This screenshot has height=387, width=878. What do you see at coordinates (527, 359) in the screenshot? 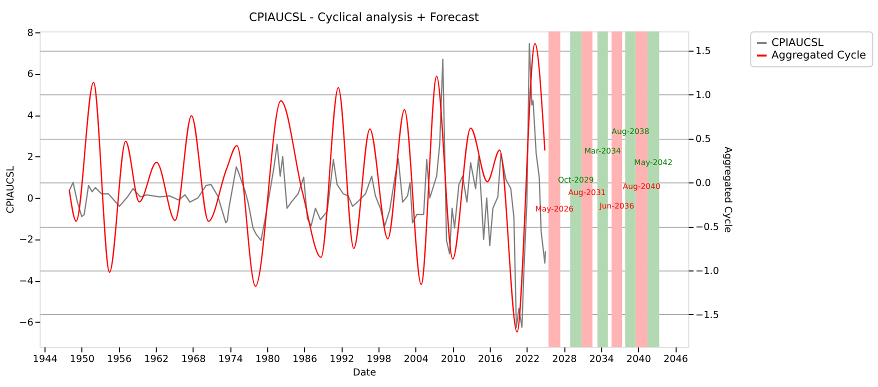
I see `x-tick-label: 2022` at bounding box center [527, 359].